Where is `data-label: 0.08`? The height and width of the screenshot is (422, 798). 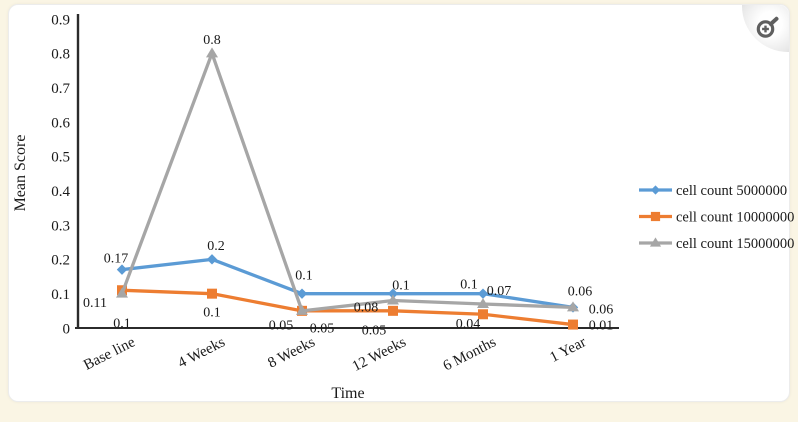
data-label: 0.08 is located at coordinates (366, 307).